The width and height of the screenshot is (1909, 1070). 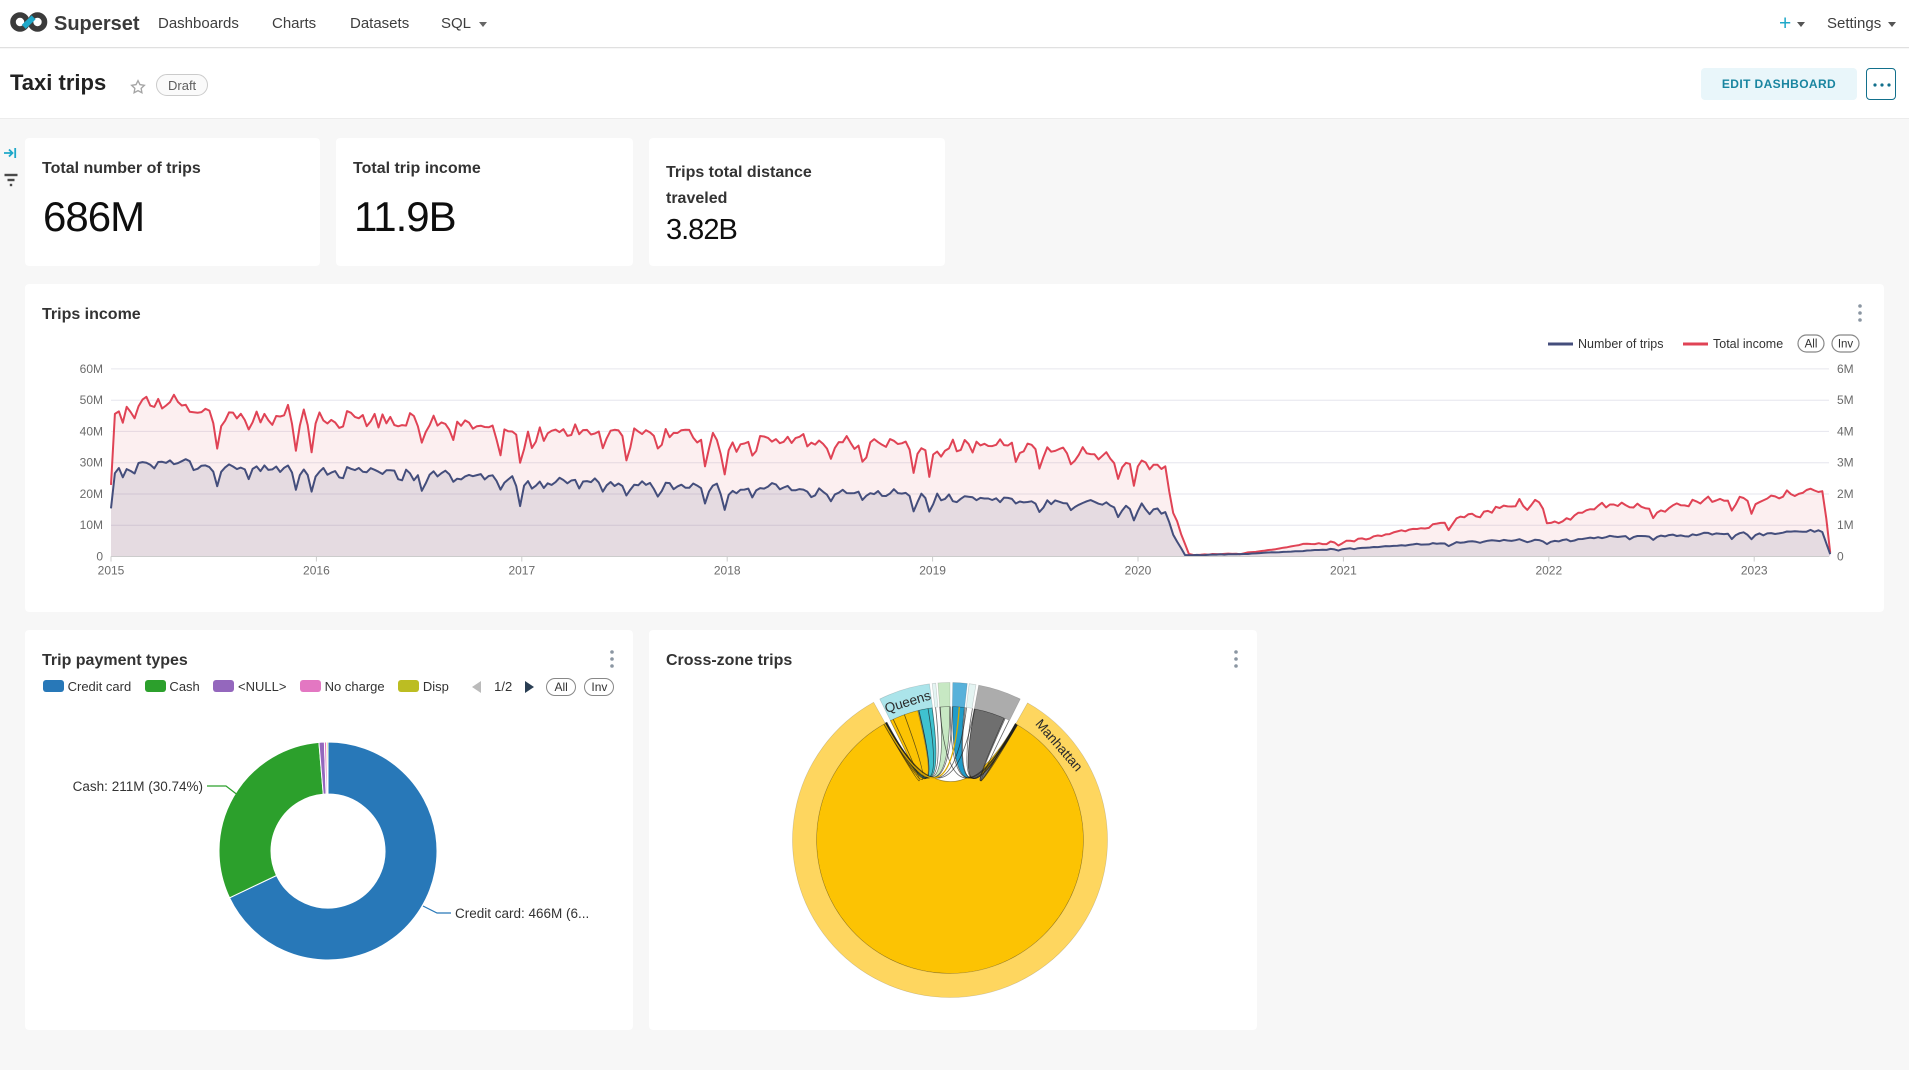 I want to click on svg-text: 2023, so click(x=1754, y=571).